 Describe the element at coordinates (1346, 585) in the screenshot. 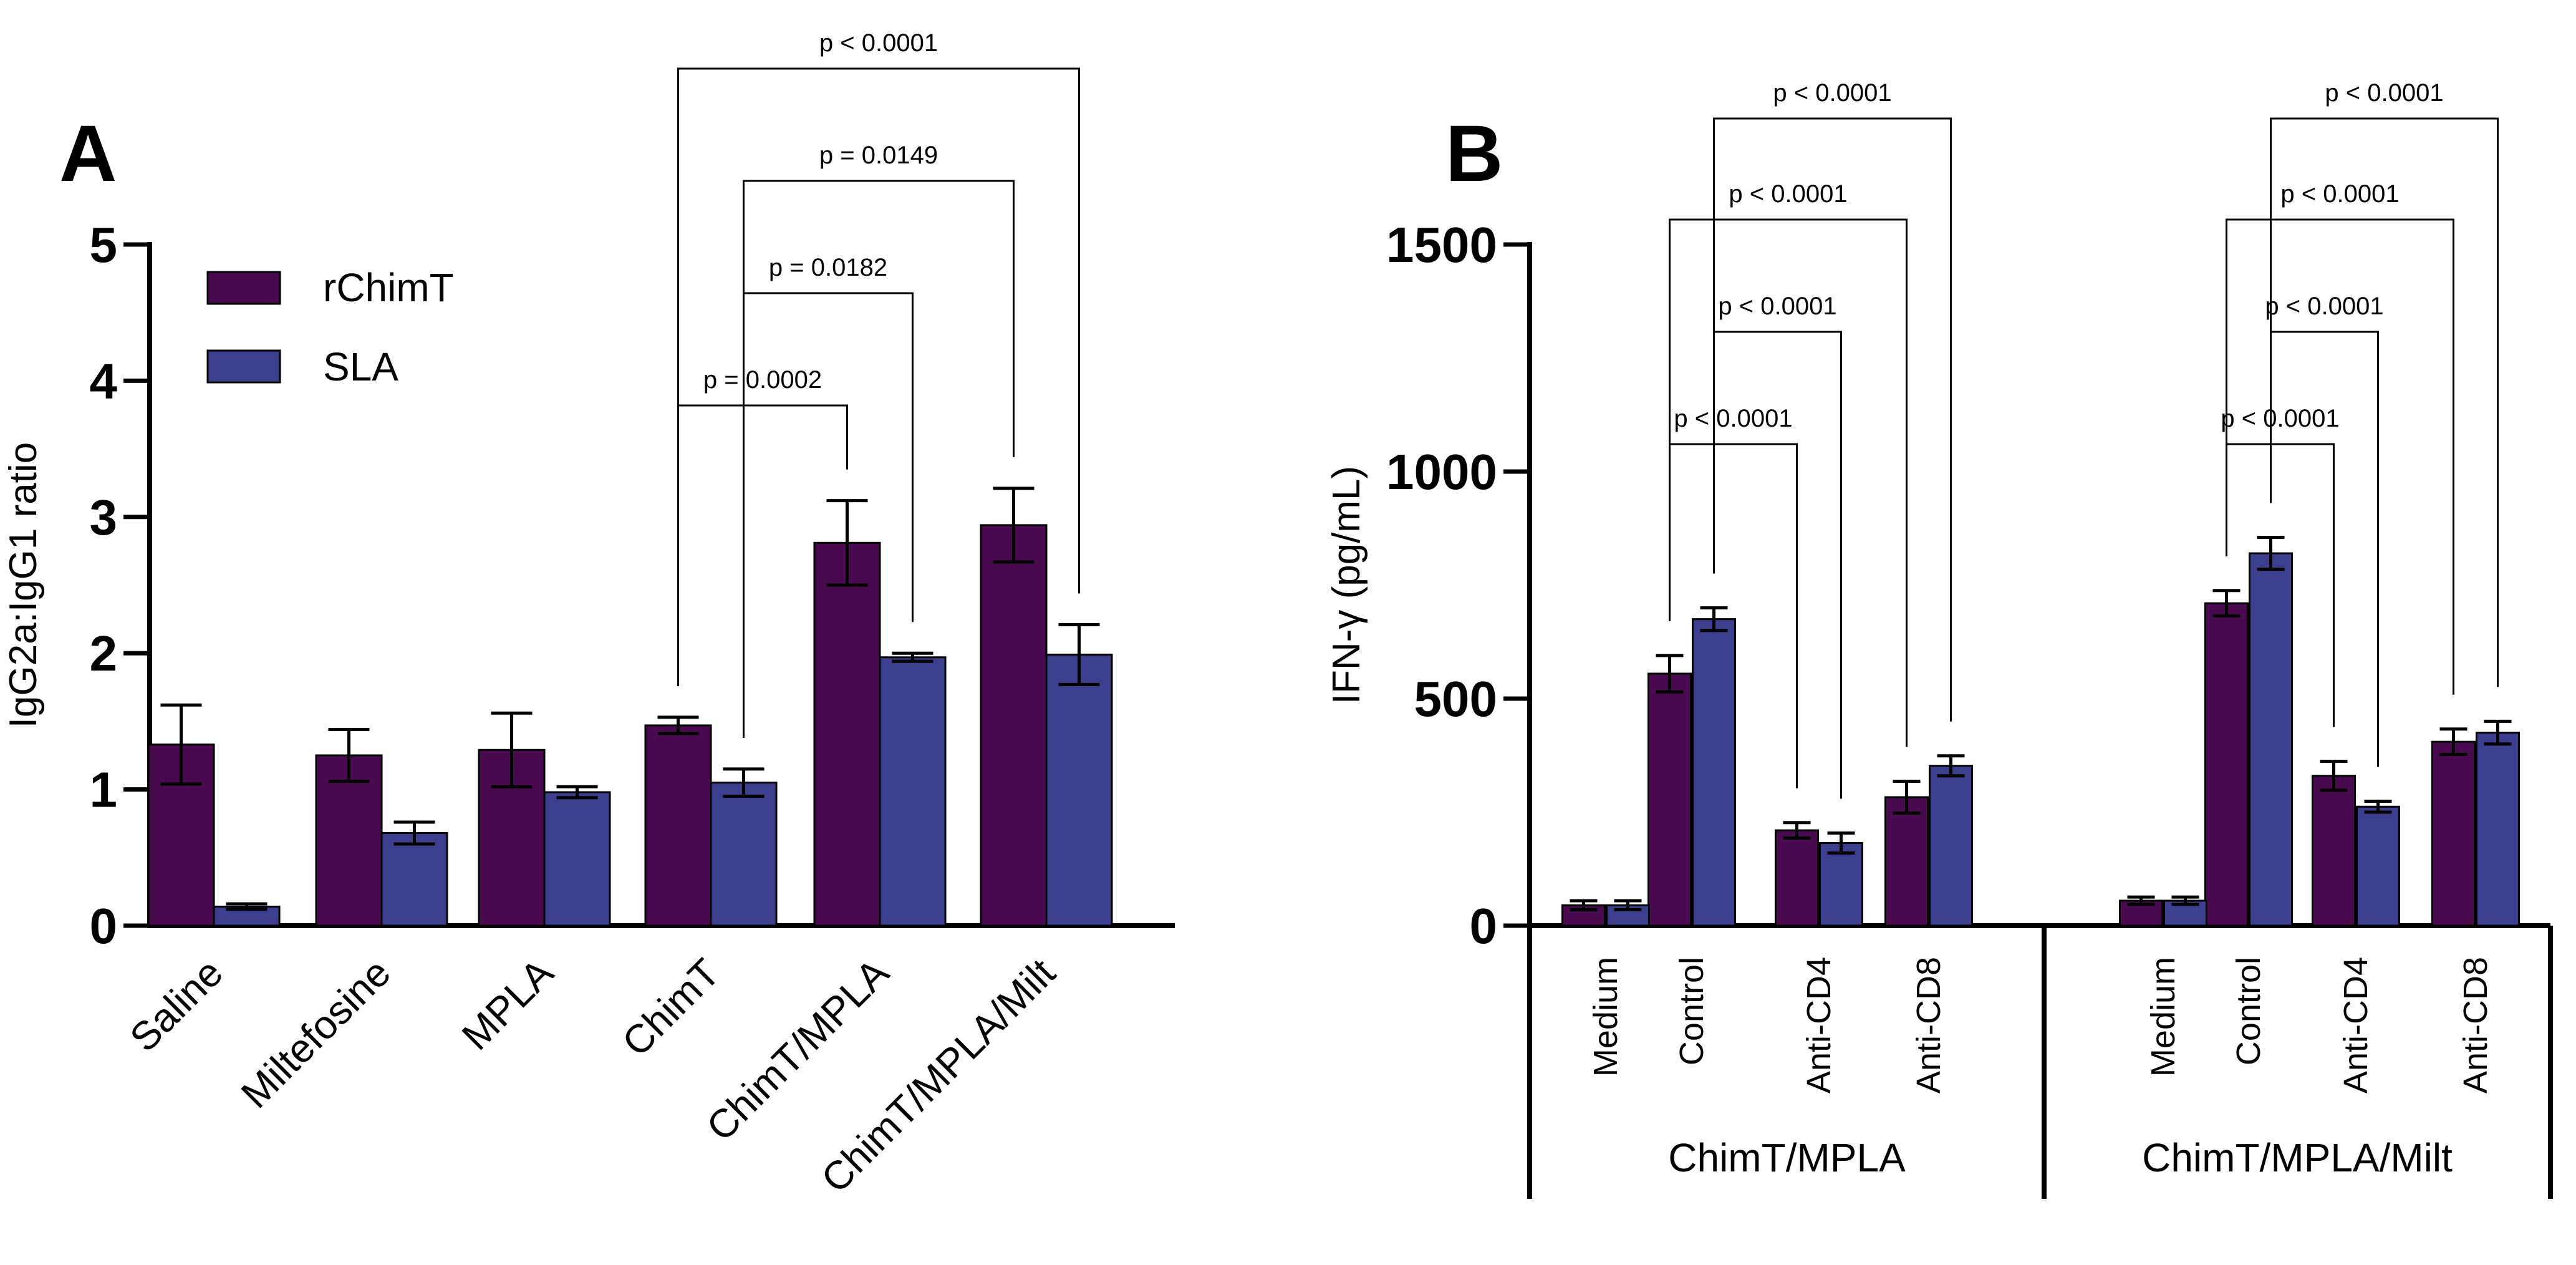

I see `y-axis-label: IFN-γ (pg/mL)` at that location.